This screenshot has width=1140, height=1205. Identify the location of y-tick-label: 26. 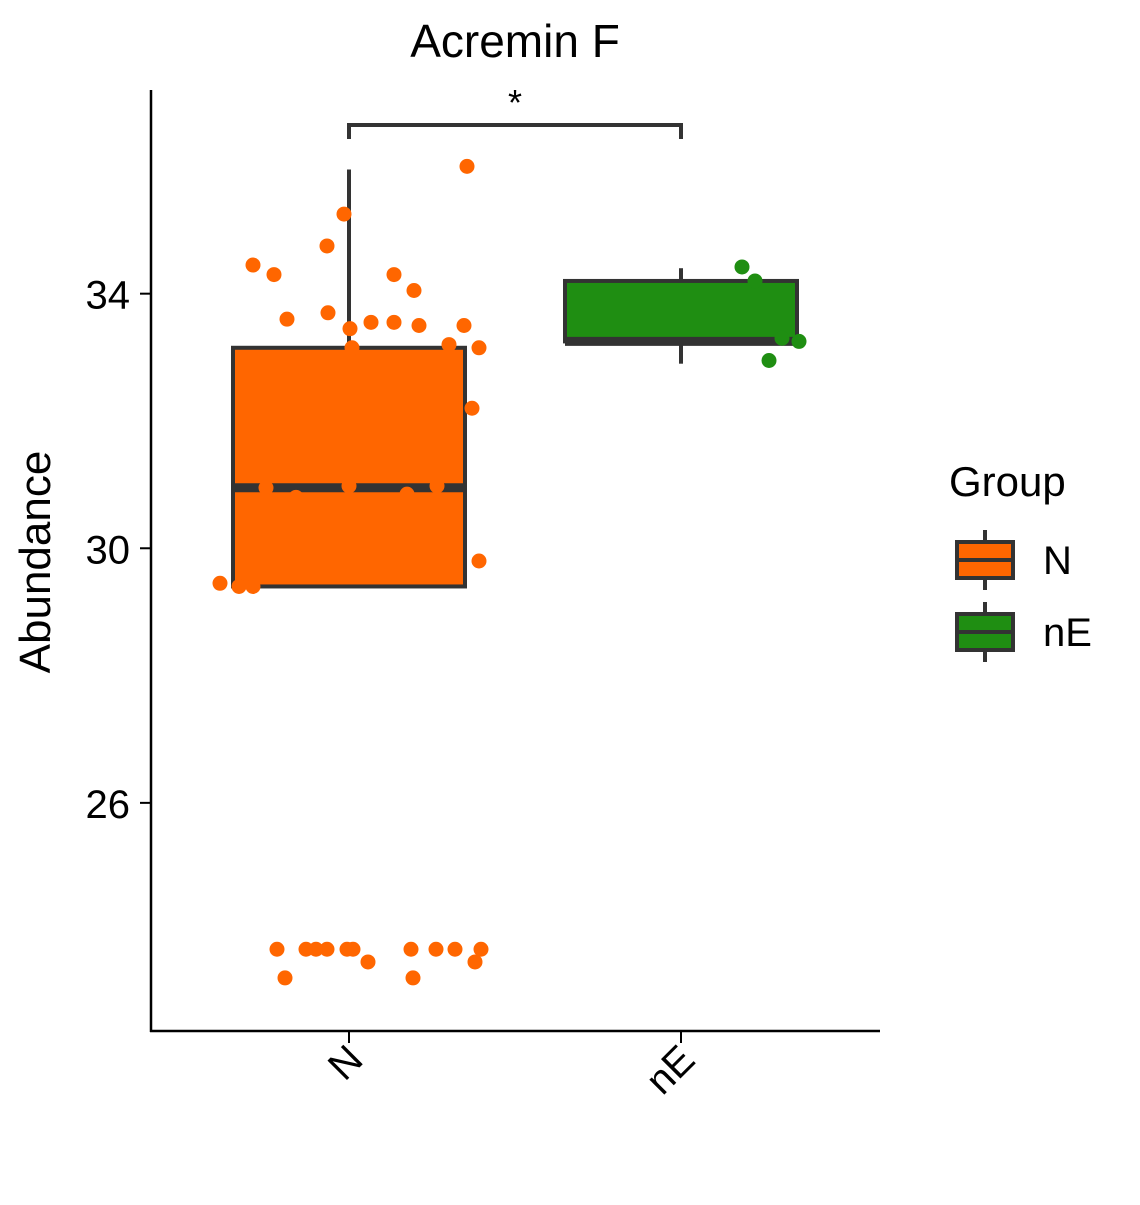
(108, 805).